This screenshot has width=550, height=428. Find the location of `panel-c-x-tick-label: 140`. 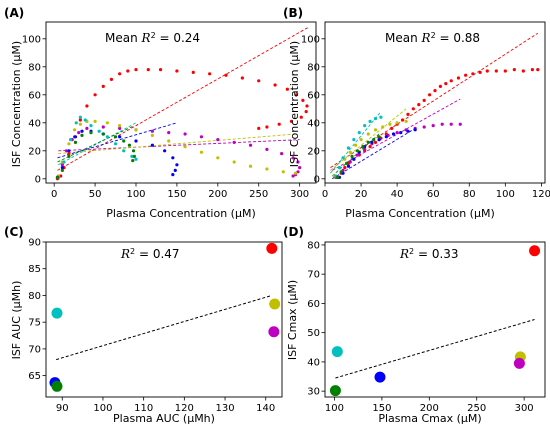

panel-c-x-tick-label: 140 is located at coordinates (265, 408).